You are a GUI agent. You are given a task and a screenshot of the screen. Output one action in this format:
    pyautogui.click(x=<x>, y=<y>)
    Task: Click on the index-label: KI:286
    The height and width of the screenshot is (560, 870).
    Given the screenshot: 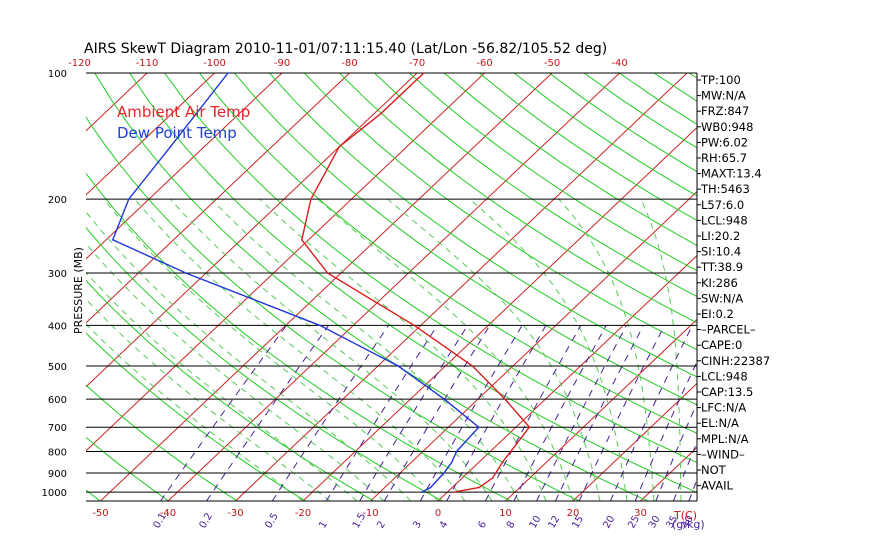 What is the action you would take?
    pyautogui.click(x=719, y=283)
    